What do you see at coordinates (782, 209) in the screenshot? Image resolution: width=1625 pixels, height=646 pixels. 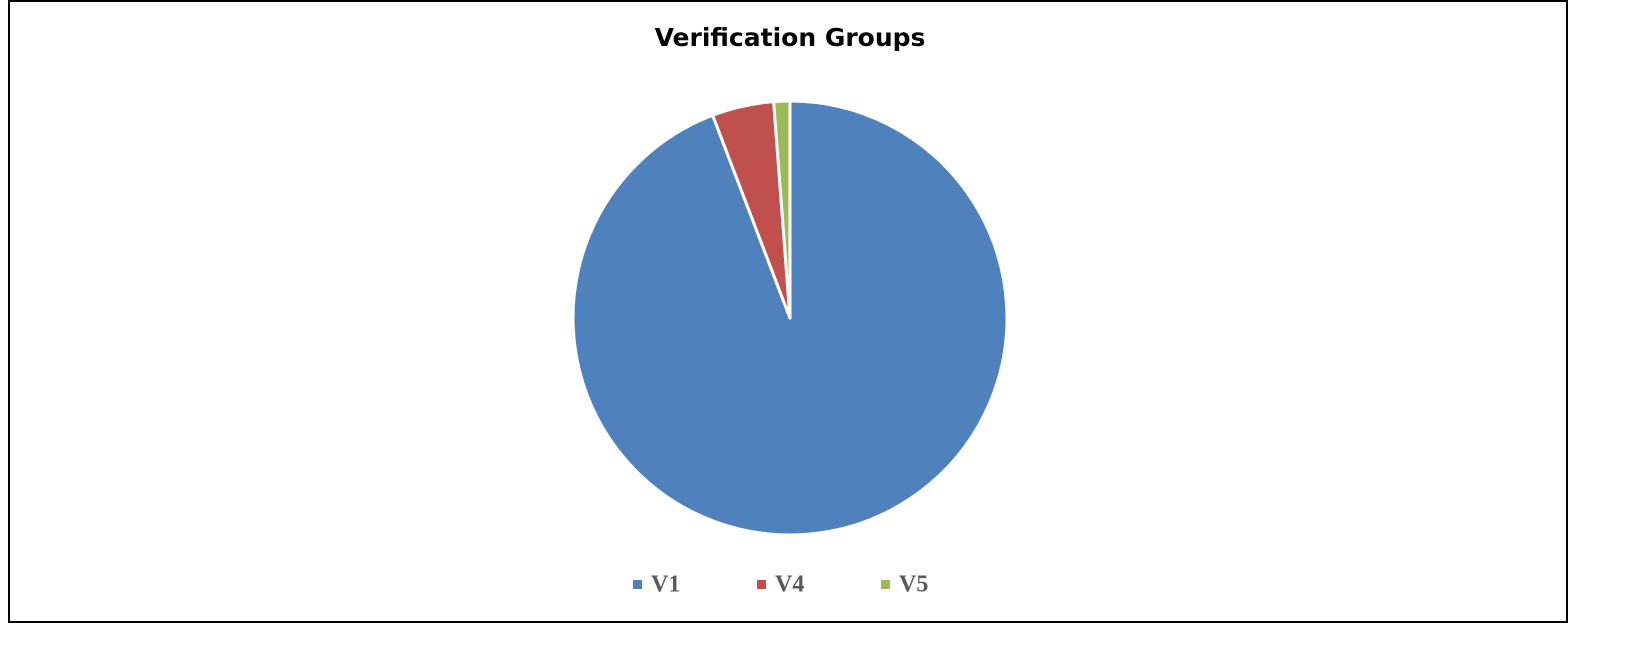 I see `pie-slice` at bounding box center [782, 209].